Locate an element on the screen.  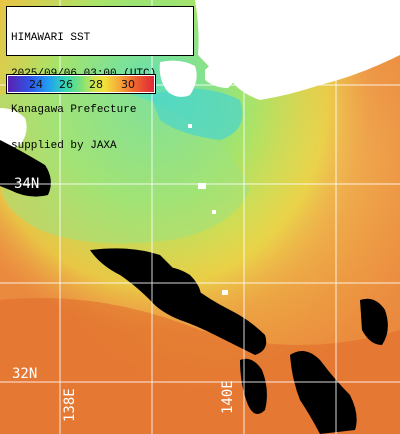
title-line-3: Kanagawa Prefecture is located at coordinates (74, 110).